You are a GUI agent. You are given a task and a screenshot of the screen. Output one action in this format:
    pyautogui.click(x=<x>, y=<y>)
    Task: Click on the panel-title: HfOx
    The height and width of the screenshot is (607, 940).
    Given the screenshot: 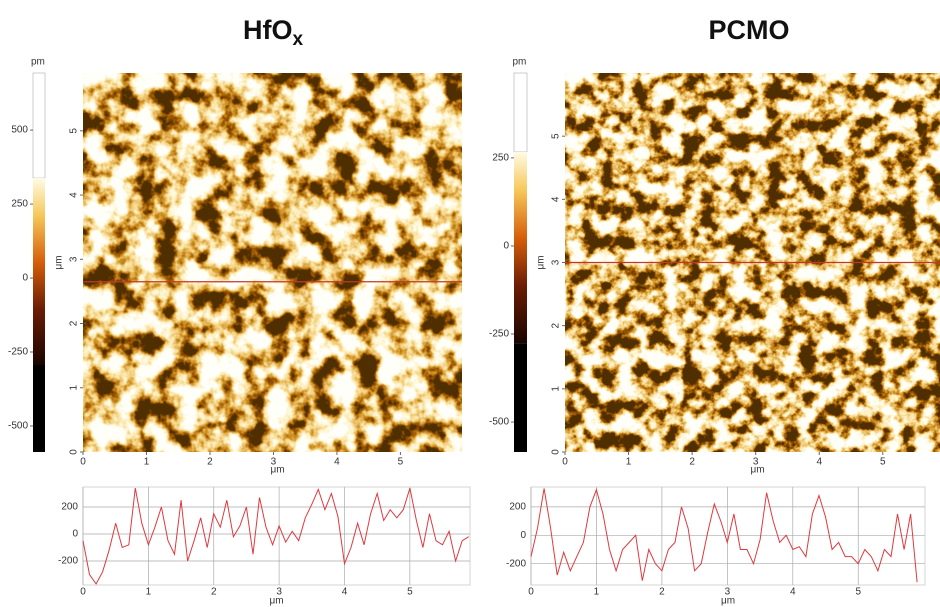 What is the action you would take?
    pyautogui.click(x=273, y=32)
    